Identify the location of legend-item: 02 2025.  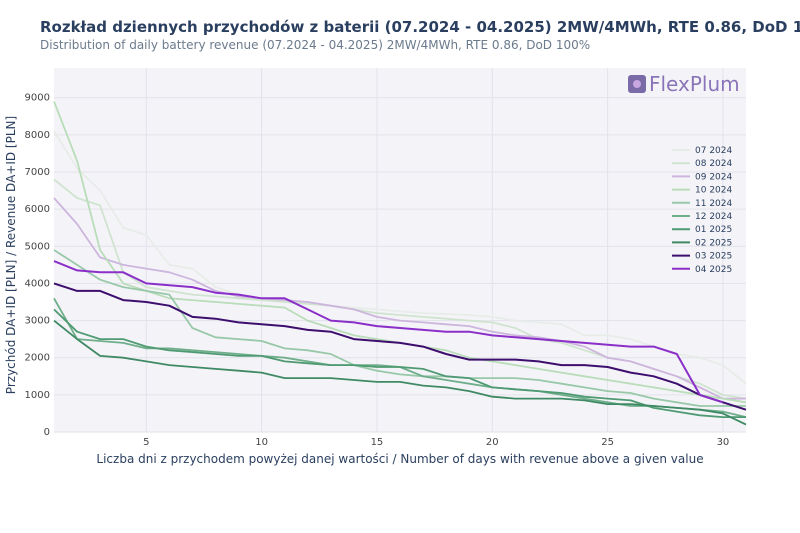
(702, 243).